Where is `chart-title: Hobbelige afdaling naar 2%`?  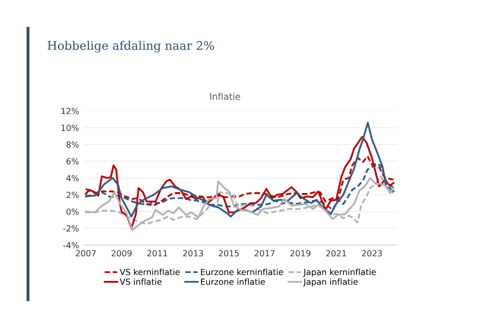
chart-title: Hobbelige afdaling naar 2% is located at coordinates (131, 46).